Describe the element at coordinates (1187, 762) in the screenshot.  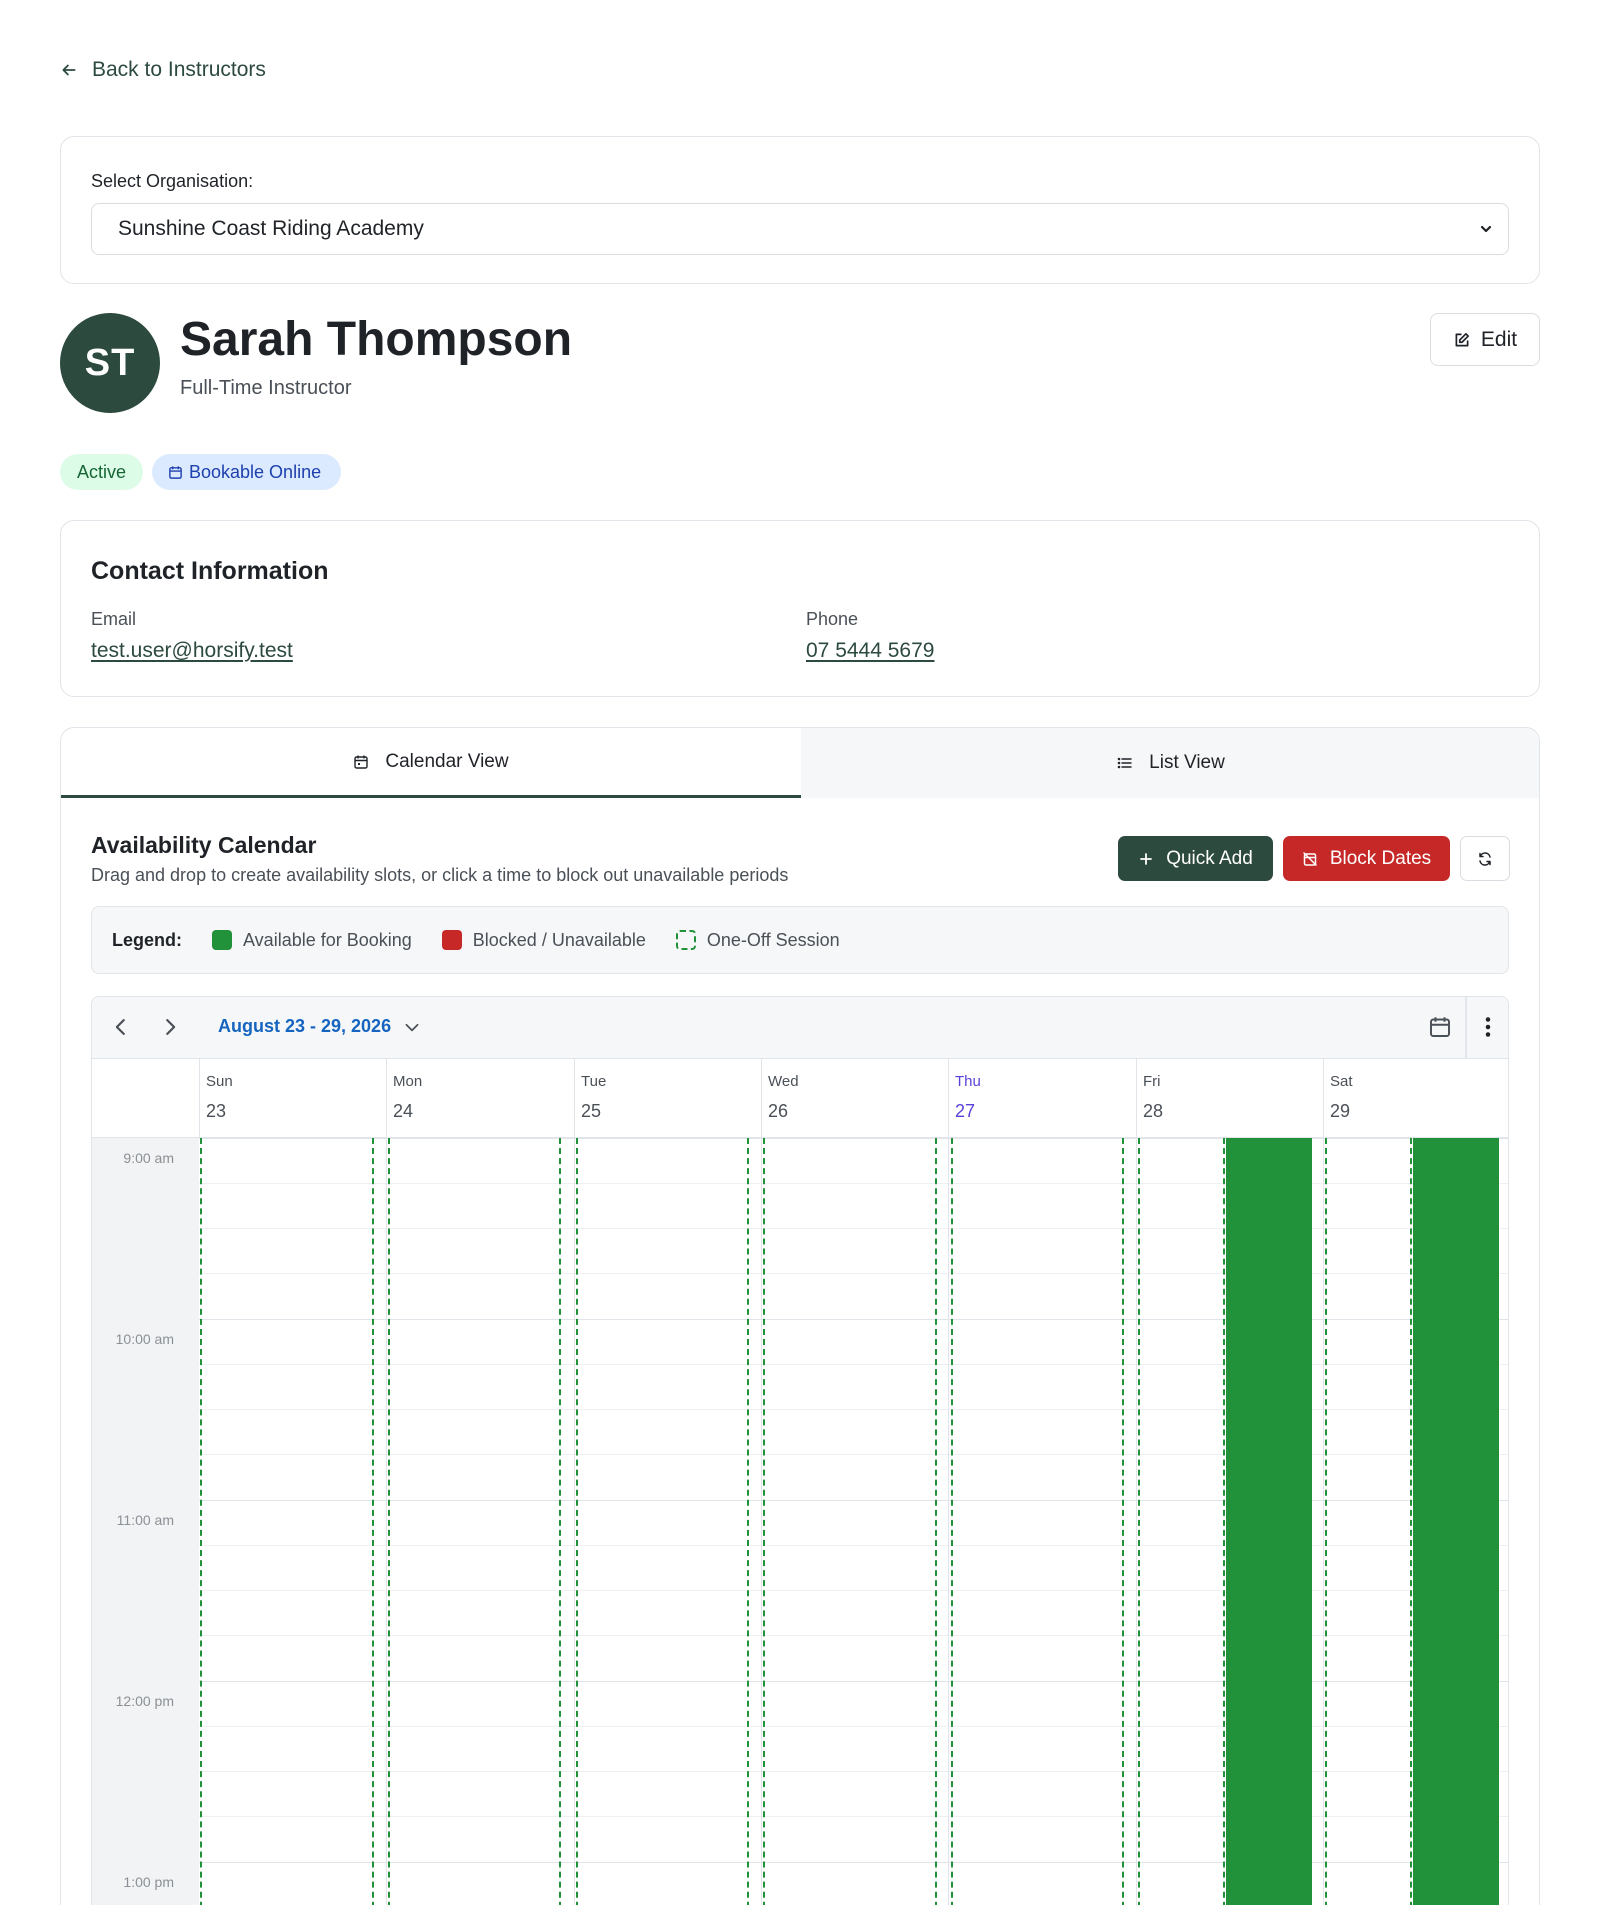
I see `tab-list-label: List View` at that location.